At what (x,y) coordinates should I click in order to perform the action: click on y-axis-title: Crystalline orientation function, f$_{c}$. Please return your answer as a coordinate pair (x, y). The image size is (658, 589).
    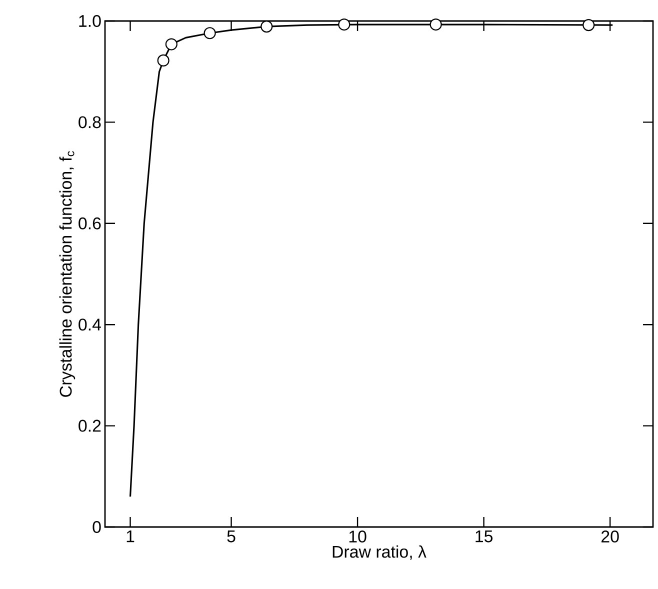
    Looking at the image, I should click on (67, 274).